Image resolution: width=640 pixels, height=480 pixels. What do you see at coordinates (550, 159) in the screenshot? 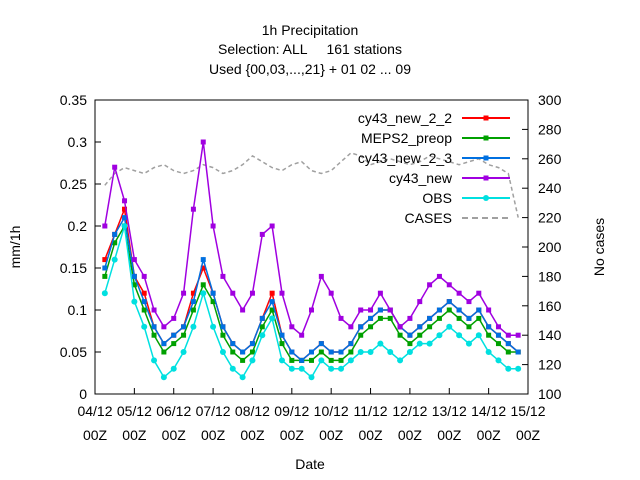
I see `y2-tick-label: 260` at bounding box center [550, 159].